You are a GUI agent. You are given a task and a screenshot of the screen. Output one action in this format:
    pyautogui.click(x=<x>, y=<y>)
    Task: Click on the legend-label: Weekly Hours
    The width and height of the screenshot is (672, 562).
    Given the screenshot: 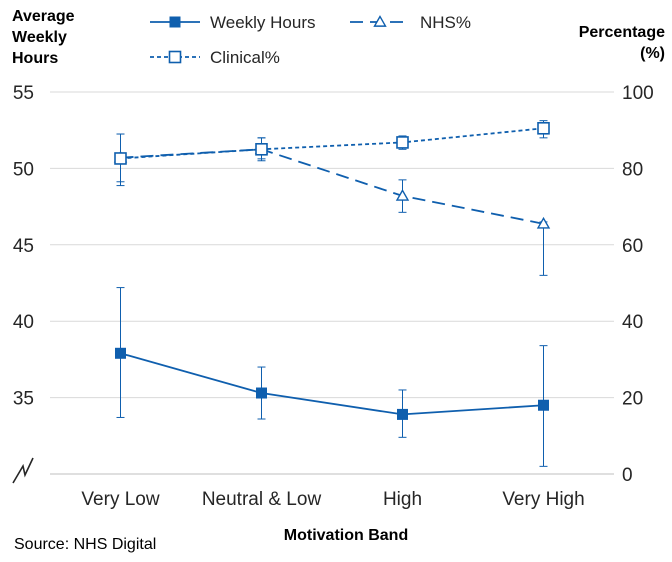 What is the action you would take?
    pyautogui.click(x=263, y=22)
    